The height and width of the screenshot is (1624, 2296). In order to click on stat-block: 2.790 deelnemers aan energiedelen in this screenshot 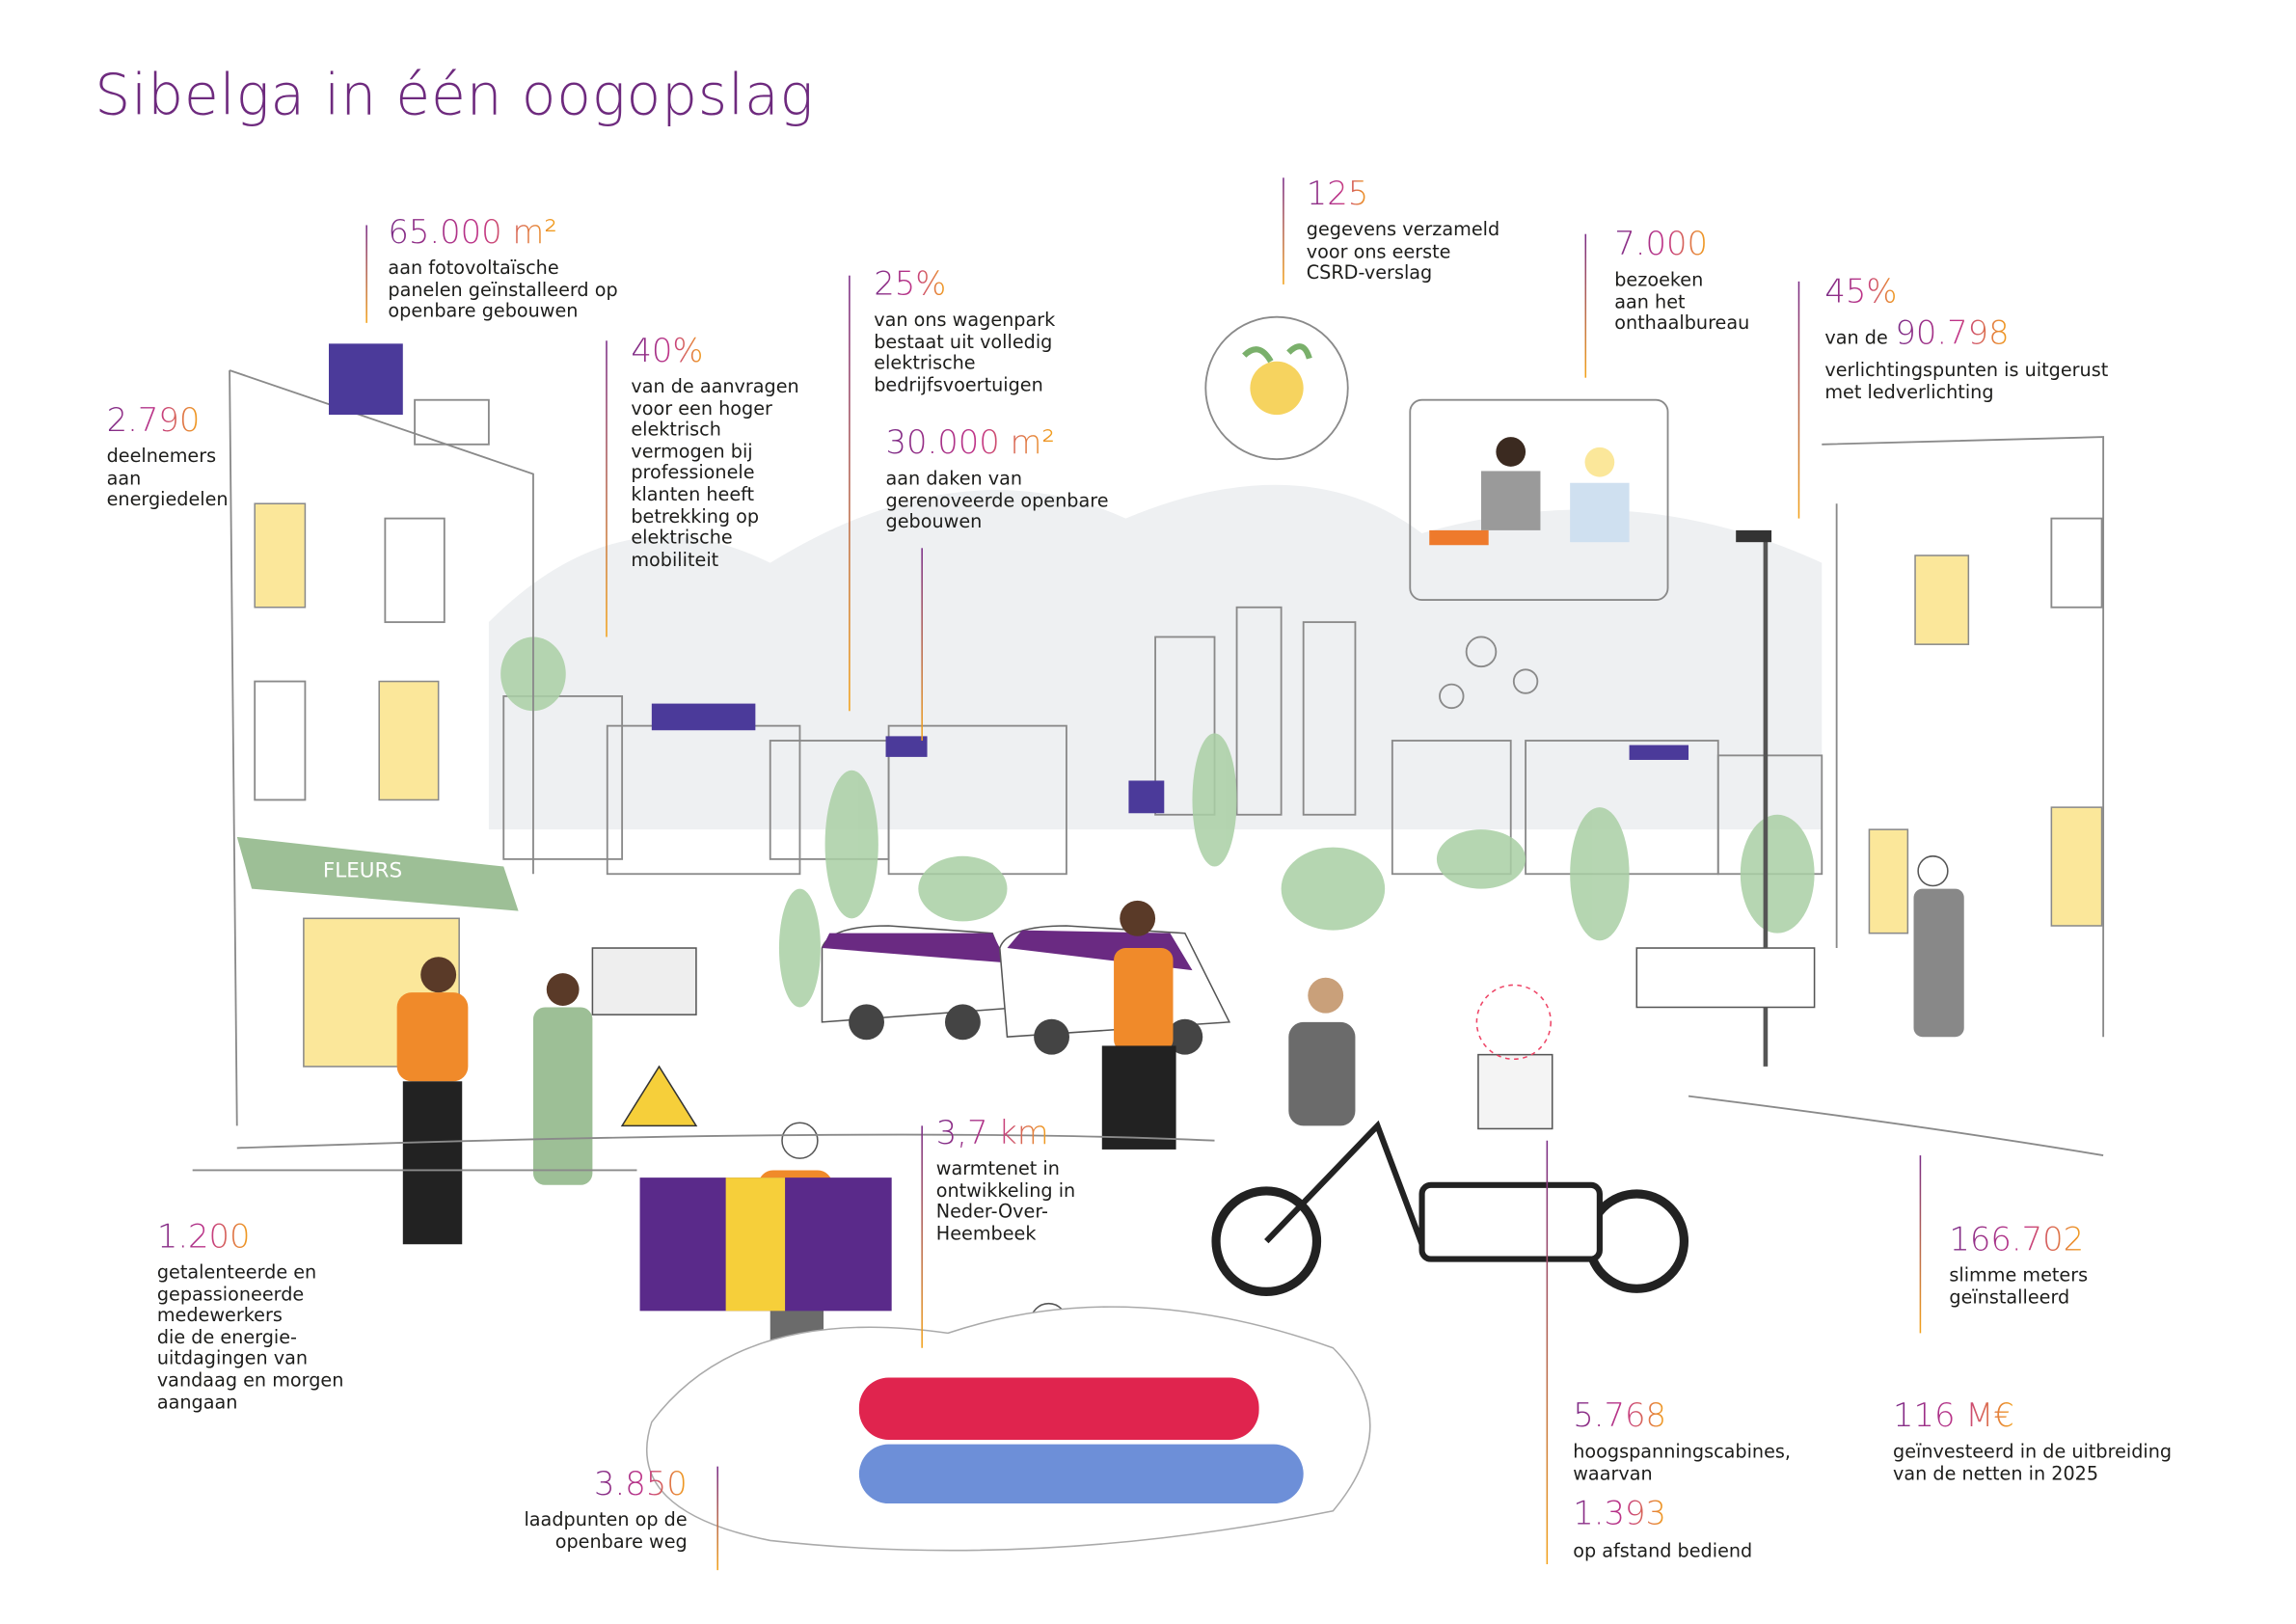, I will do `click(168, 457)`.